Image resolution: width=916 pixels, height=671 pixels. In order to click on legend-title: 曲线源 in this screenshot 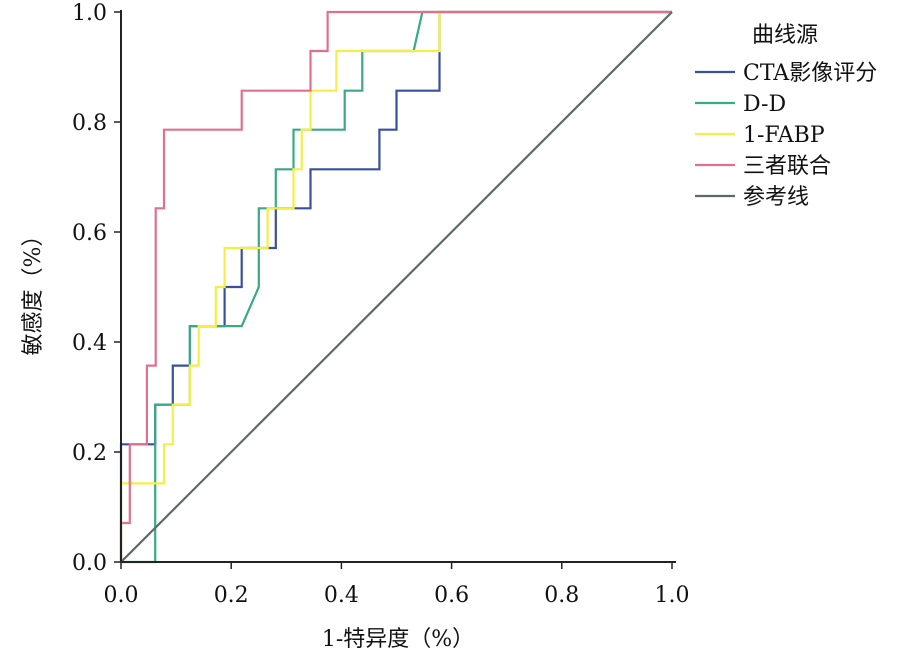, I will do `click(785, 35)`.